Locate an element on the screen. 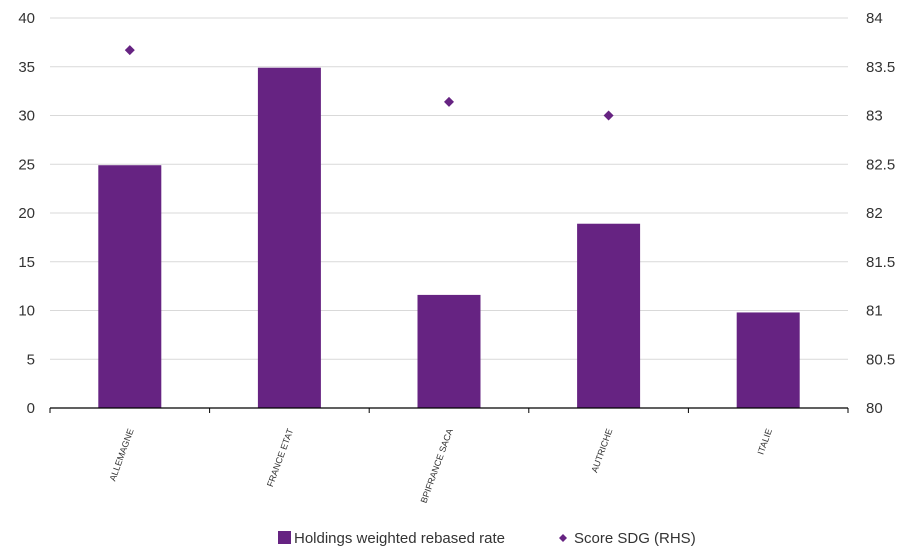 This screenshot has height=557, width=915. x-category-label: ALLEMAGNE is located at coordinates (121, 454).